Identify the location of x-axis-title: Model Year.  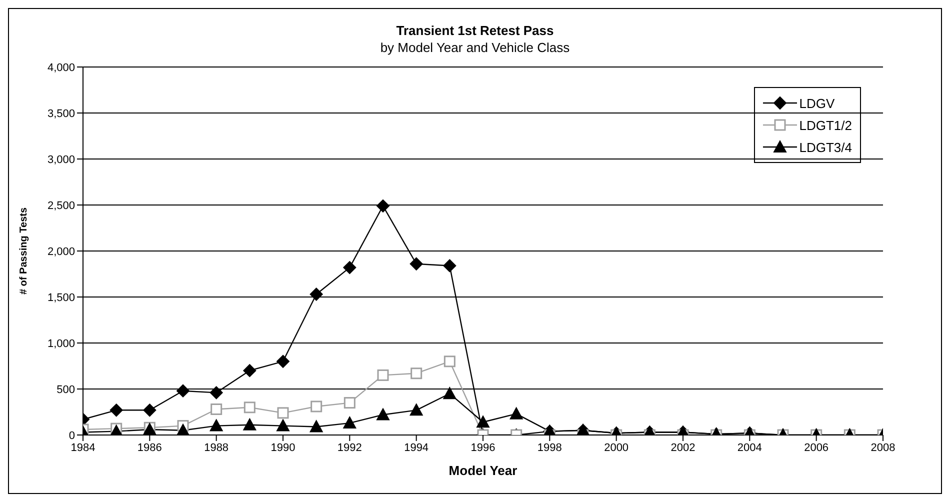
(483, 470).